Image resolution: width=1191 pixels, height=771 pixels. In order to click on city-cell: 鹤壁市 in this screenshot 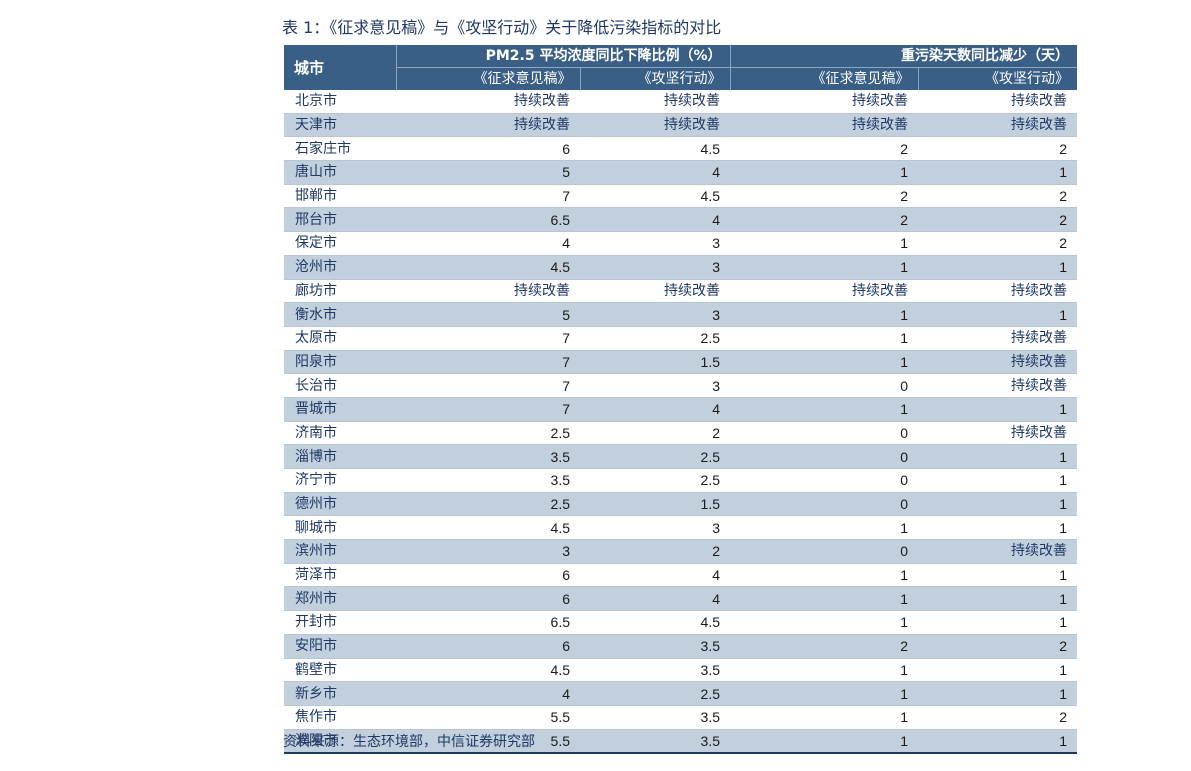, I will do `click(340, 670)`.